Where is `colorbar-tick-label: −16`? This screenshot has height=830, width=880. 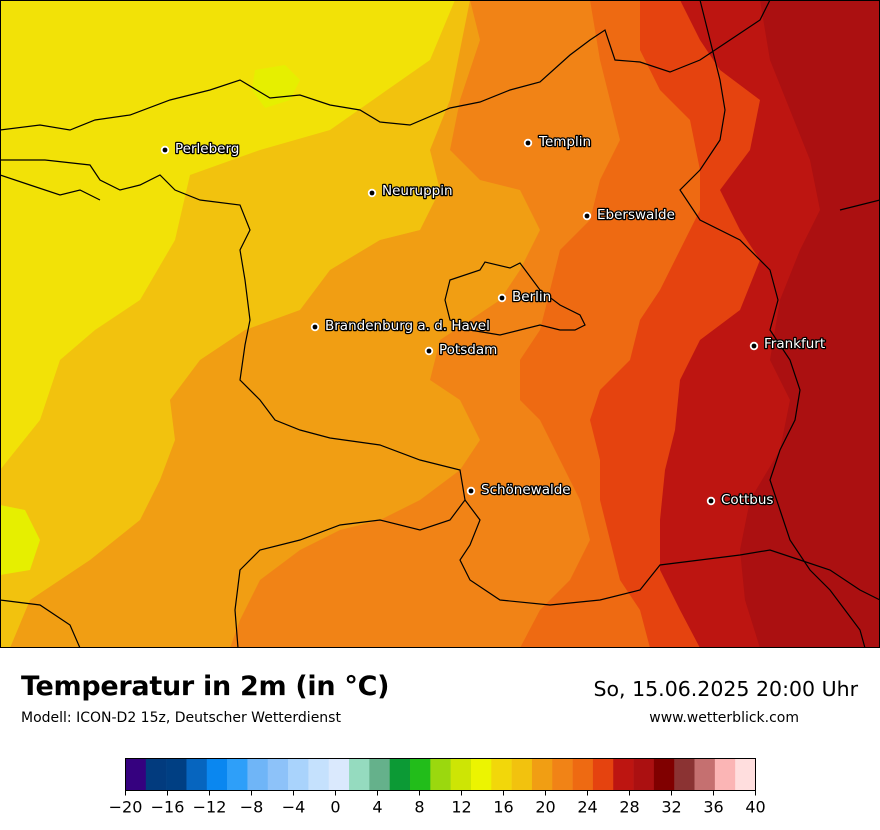 colorbar-tick-label: −16 is located at coordinates (168, 807).